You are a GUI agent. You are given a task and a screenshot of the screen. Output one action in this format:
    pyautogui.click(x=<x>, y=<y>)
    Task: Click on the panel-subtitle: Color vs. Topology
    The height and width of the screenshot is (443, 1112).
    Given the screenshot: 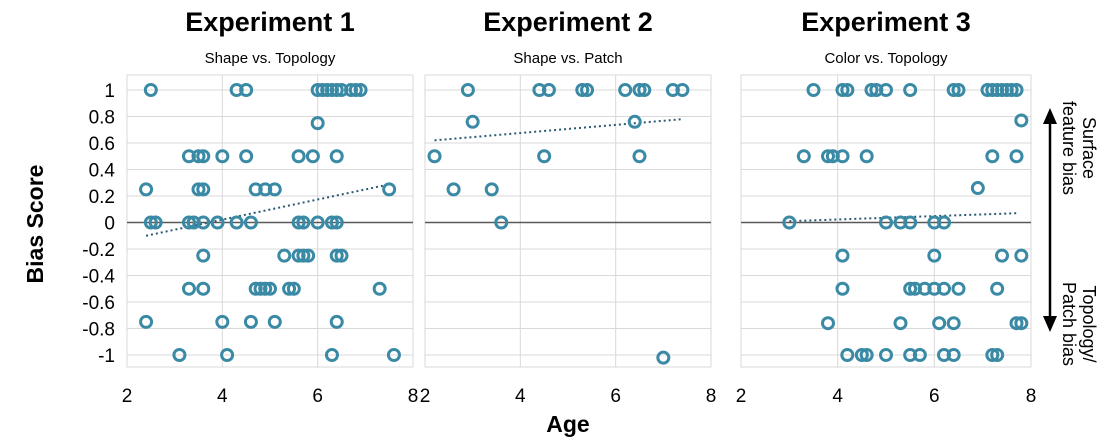 What is the action you would take?
    pyautogui.click(x=886, y=58)
    